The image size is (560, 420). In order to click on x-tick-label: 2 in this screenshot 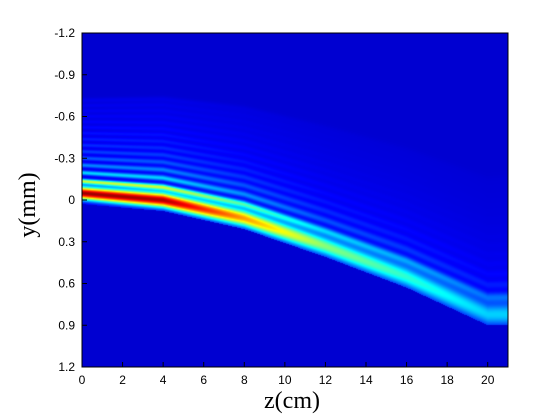, I will do `click(122, 380)`.